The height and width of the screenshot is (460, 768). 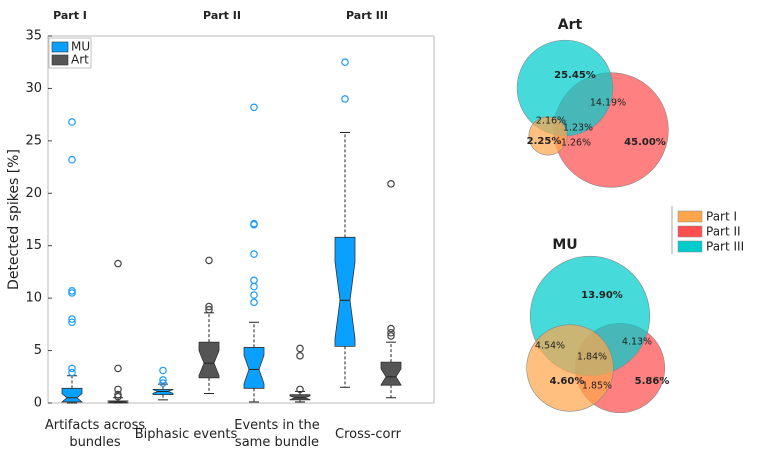 What do you see at coordinates (637, 342) in the screenshot?
I see `venn-label: 4.13%` at bounding box center [637, 342].